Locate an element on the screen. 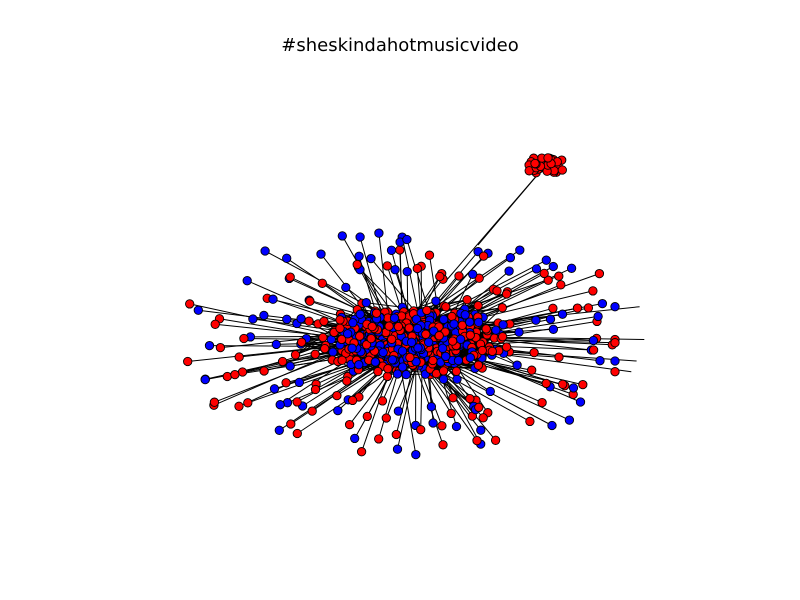  edge is located at coordinates (384, 305).